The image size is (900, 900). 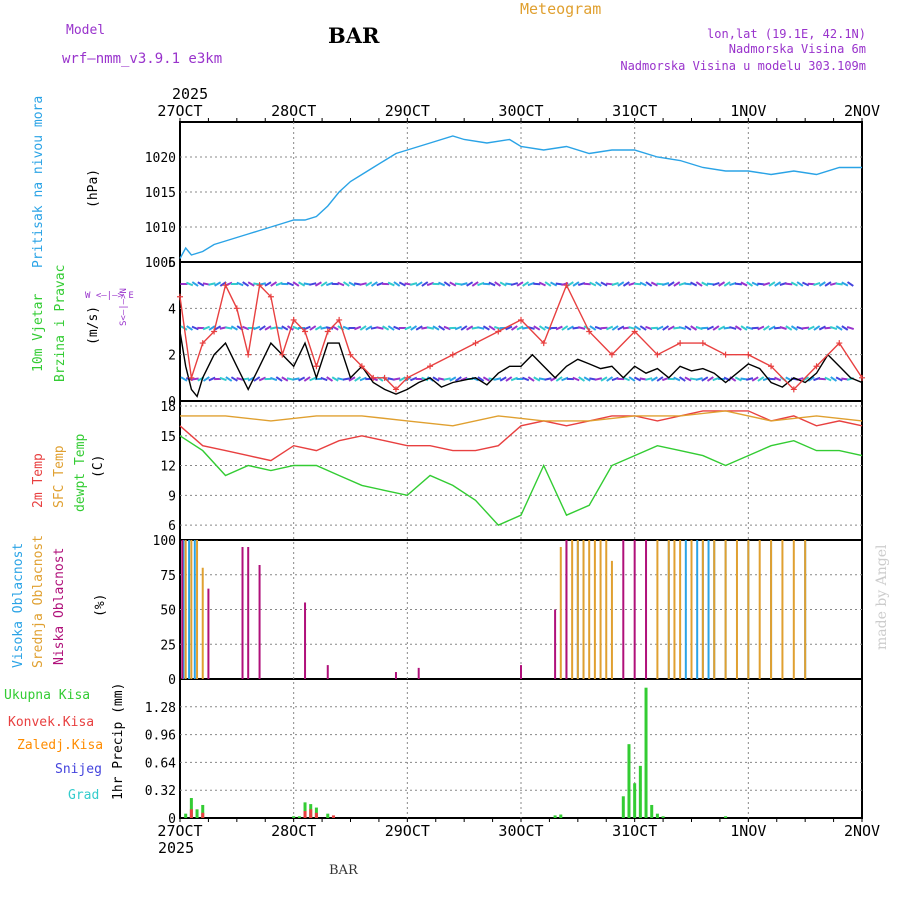 What do you see at coordinates (168, 645) in the screenshot?
I see `y-tick-label: 25` at bounding box center [168, 645].